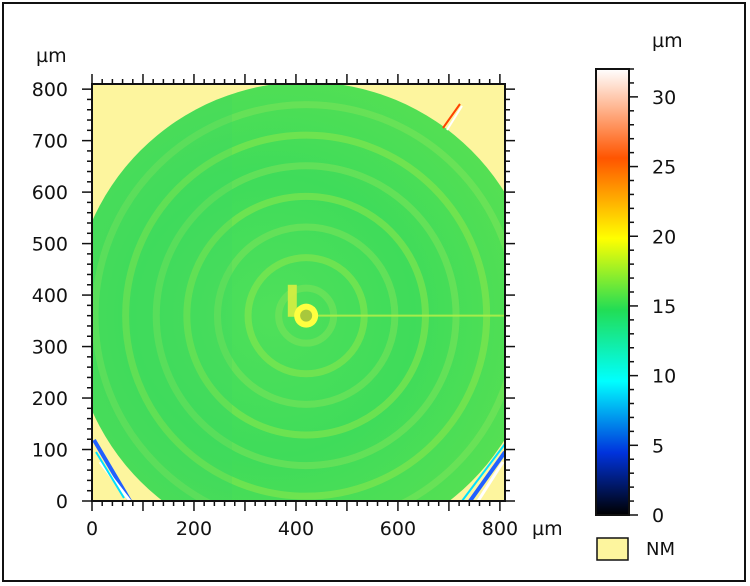 Image resolution: width=750 pixels, height=586 pixels. Describe the element at coordinates (62, 502) in the screenshot. I see `y-tick-label: 0` at that location.